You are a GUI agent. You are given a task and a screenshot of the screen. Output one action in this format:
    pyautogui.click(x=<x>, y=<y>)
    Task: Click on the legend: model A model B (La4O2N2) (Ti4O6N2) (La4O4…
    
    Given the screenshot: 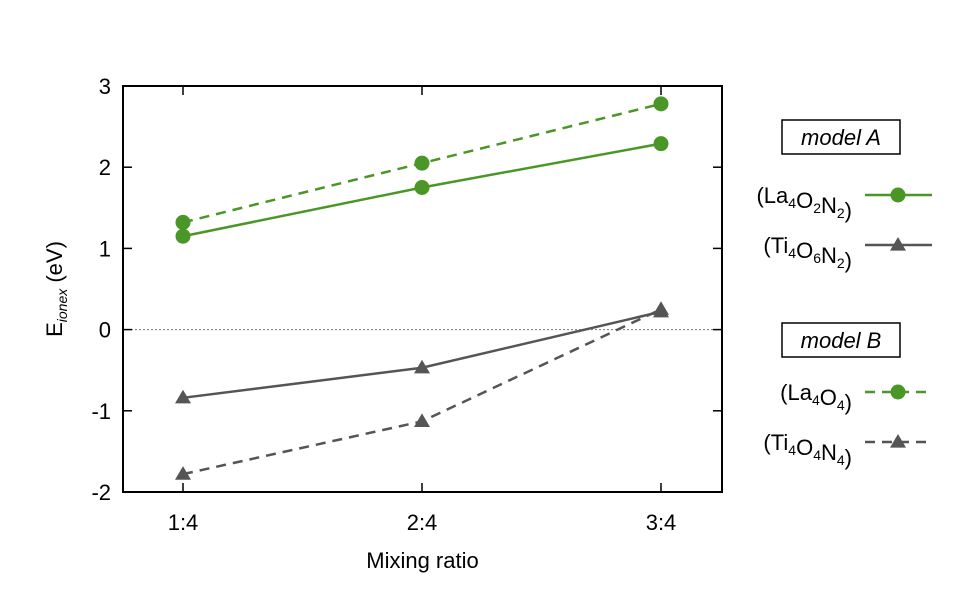 What is the action you would take?
    pyautogui.click(x=844, y=294)
    